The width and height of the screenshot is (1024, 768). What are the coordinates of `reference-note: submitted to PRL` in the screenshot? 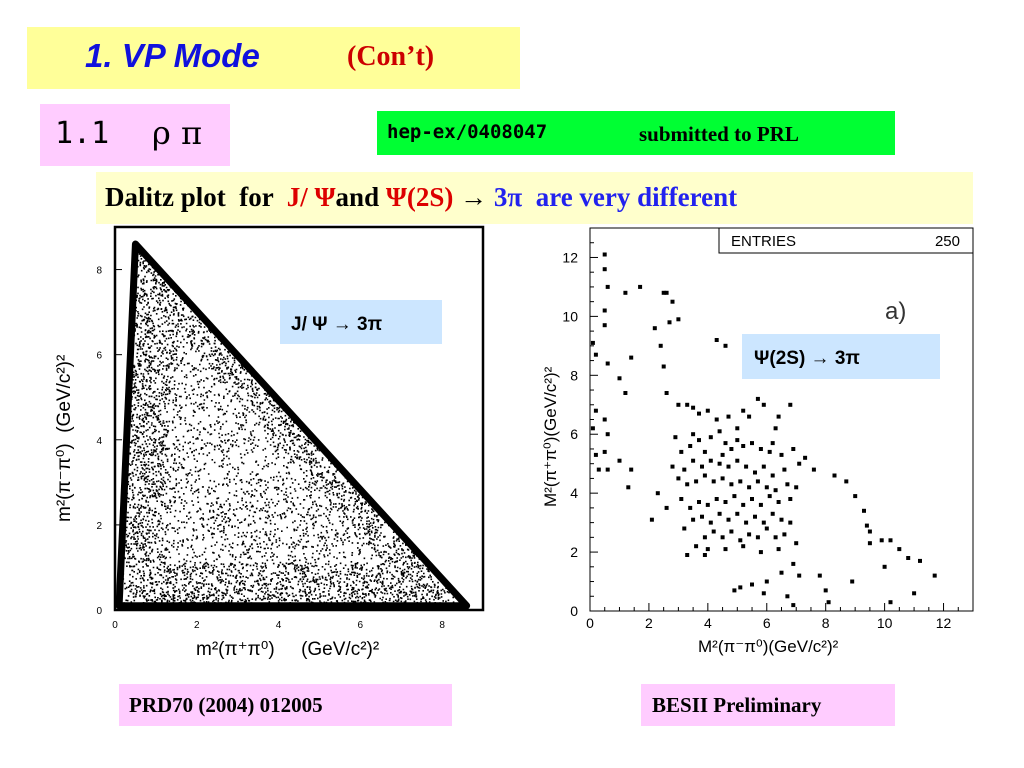 It's located at (719, 134).